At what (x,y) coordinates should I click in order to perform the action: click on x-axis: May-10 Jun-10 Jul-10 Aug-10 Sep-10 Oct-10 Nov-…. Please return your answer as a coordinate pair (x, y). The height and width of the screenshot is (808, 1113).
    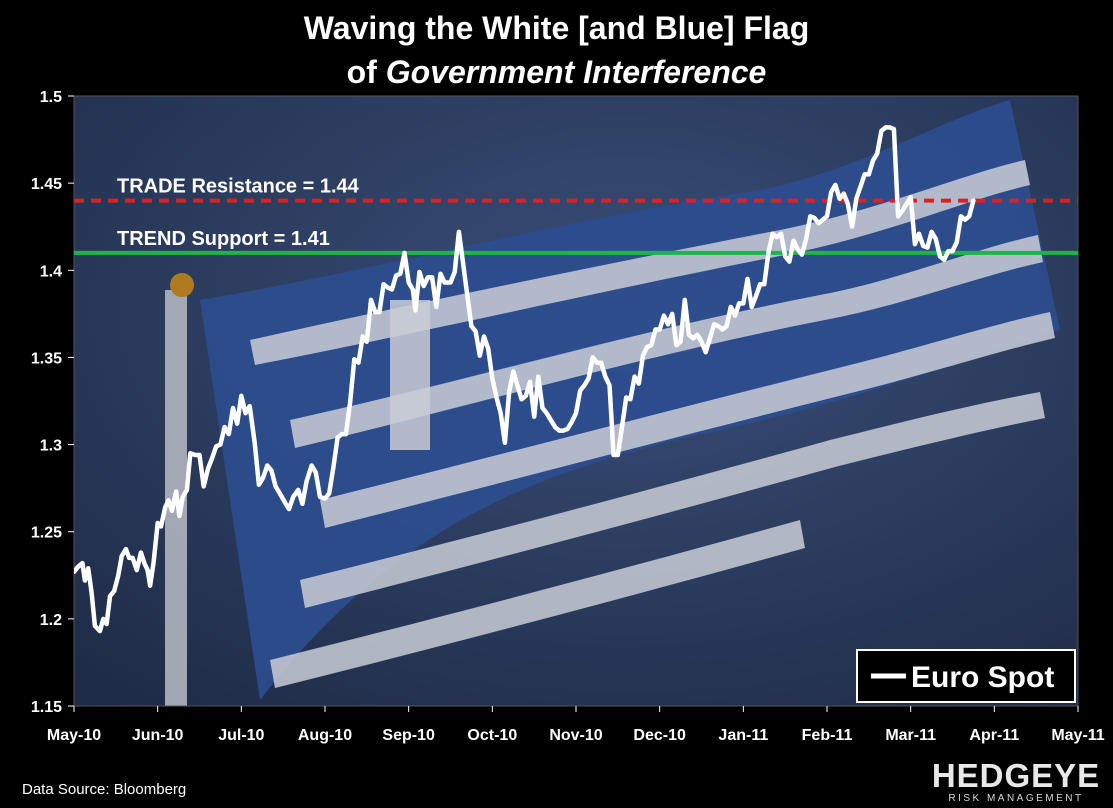
    Looking at the image, I should click on (576, 725).